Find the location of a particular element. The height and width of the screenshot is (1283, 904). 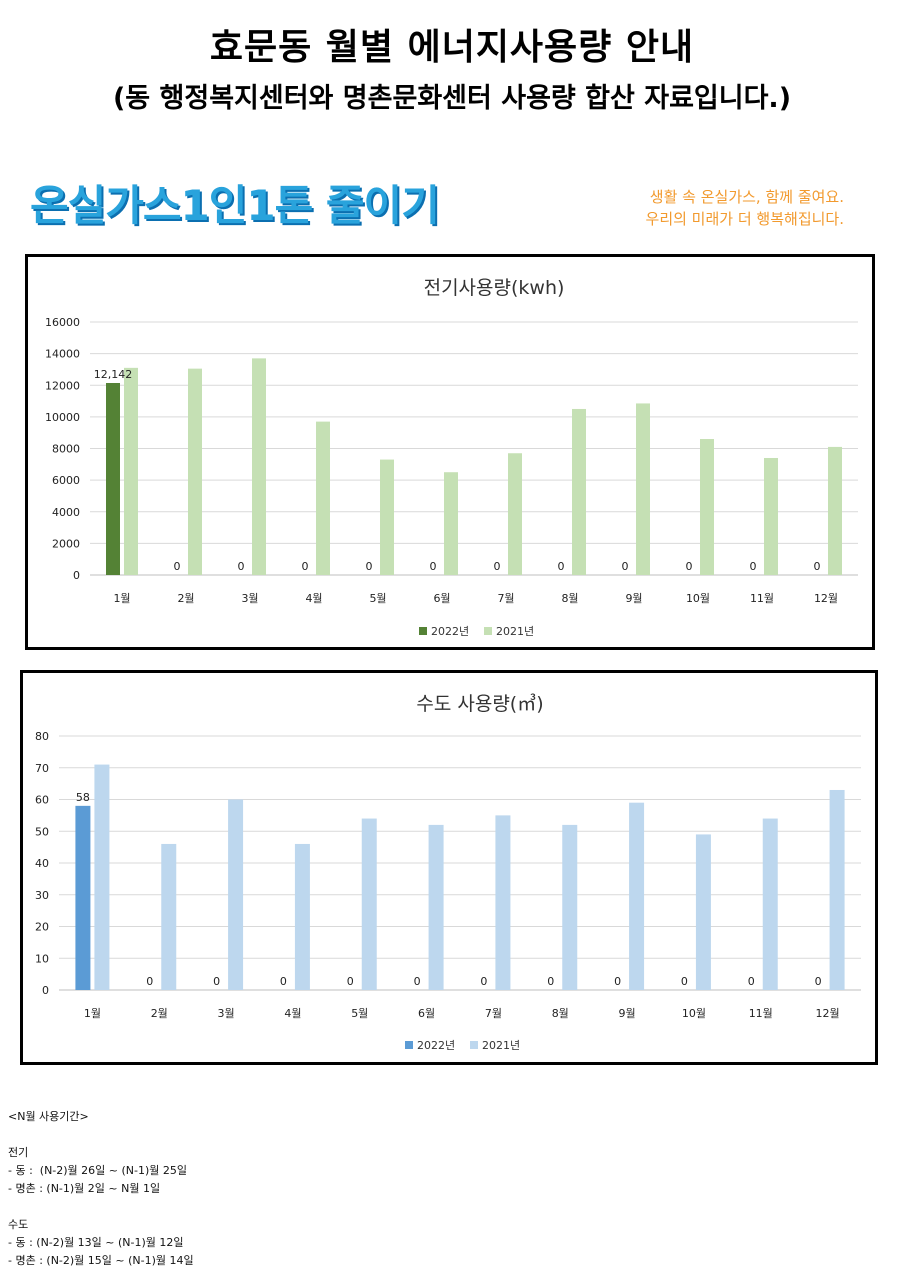

water-y-tick-label: 40 is located at coordinates (42, 863).